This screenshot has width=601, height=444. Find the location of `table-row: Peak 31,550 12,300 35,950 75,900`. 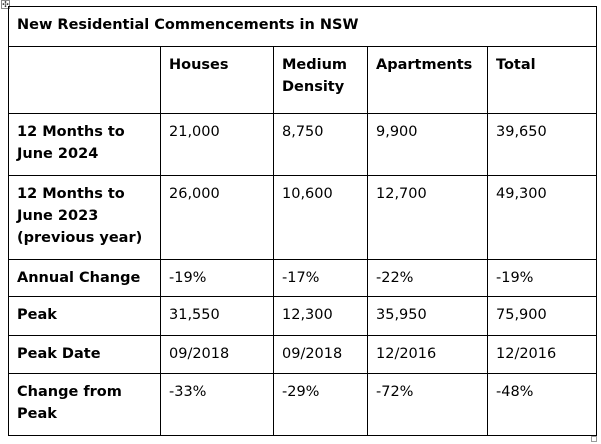

table-row: Peak 31,550 12,300 35,950 75,900 is located at coordinates (303, 316).